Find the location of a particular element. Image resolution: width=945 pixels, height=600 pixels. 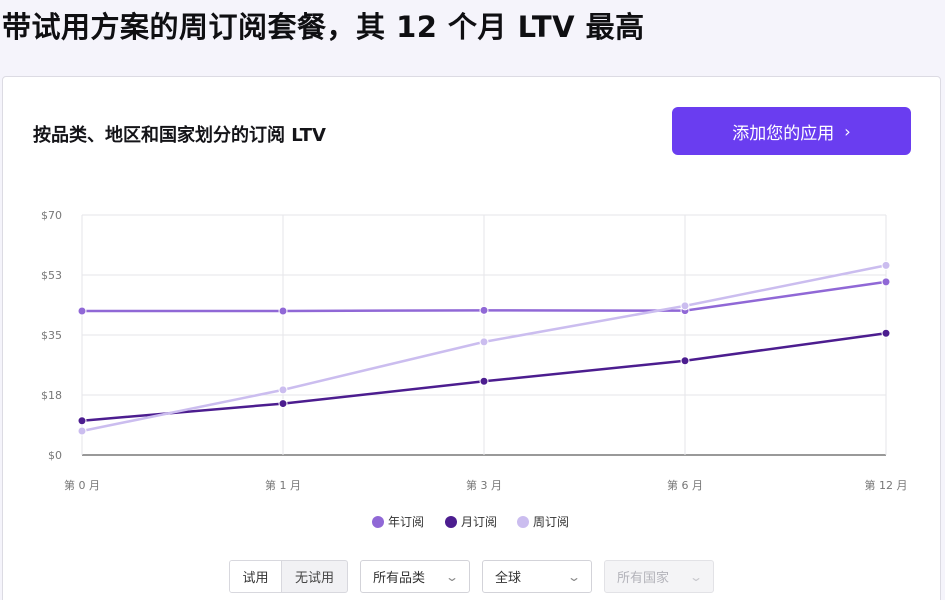

x-tick-label: 第 0 月 is located at coordinates (82, 485).